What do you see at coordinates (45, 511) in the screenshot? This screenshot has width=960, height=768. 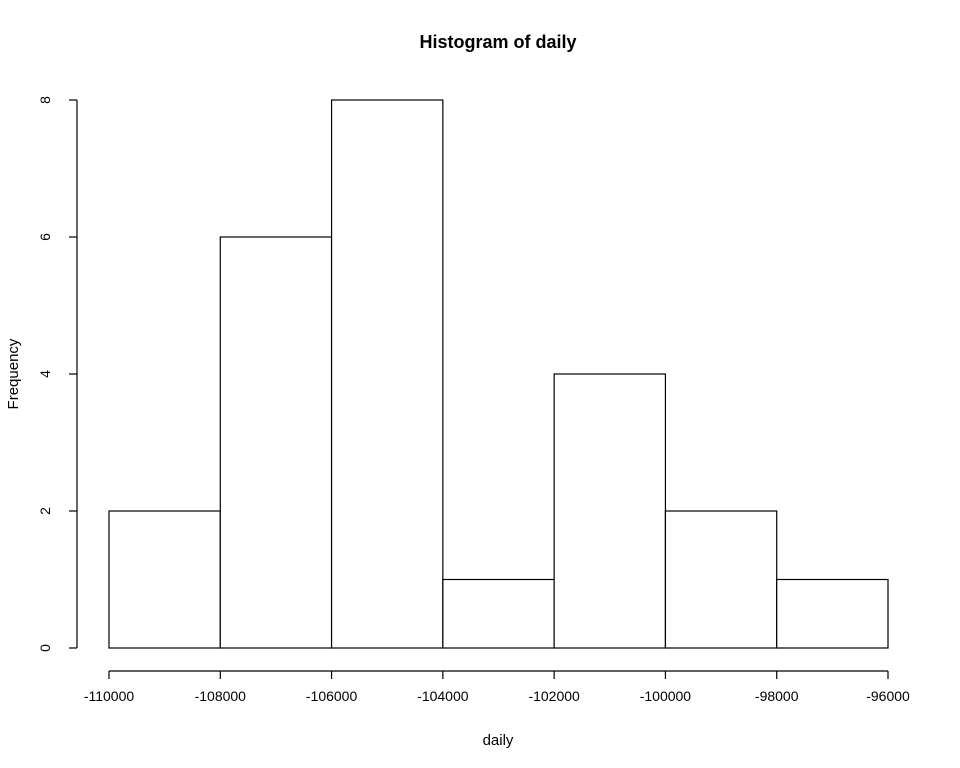 I see `y-tick-label: 2` at bounding box center [45, 511].